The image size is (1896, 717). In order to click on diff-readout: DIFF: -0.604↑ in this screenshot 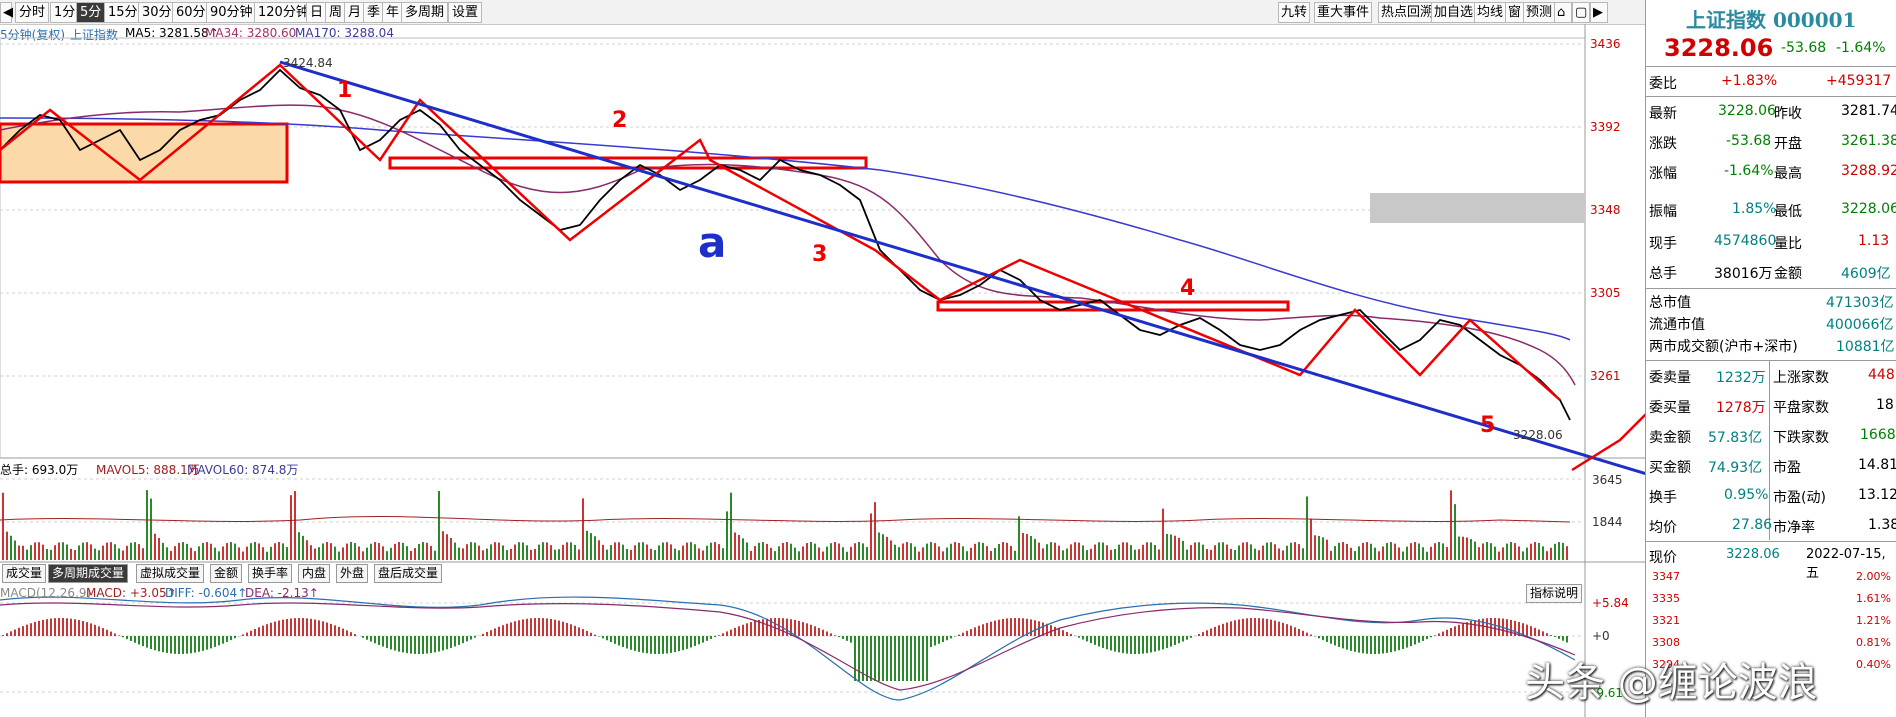, I will do `click(206, 593)`.